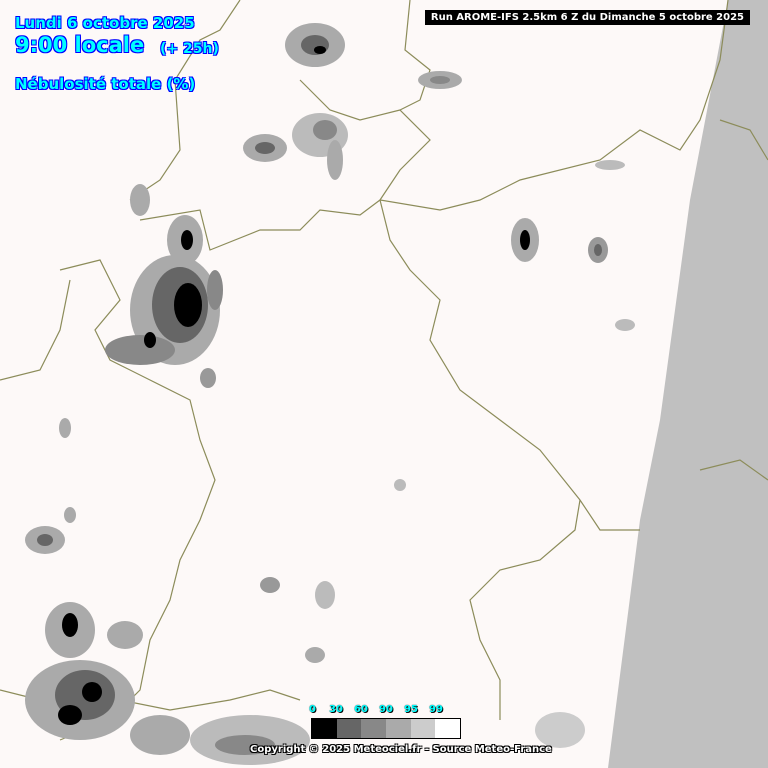 The height and width of the screenshot is (768, 768). I want to click on legend-tick: 30, so click(336, 709).